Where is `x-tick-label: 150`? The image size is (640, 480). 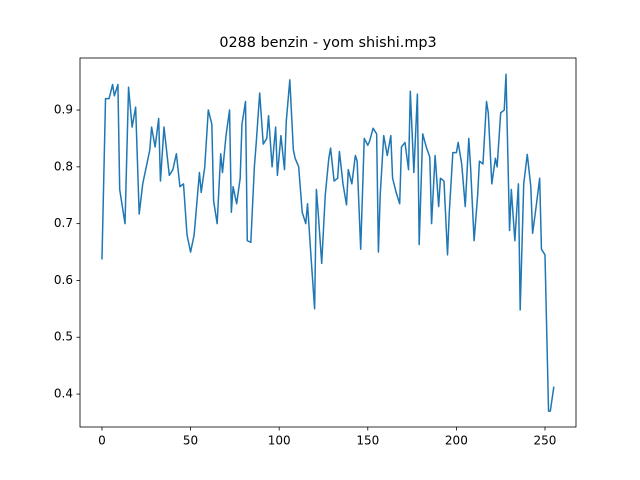 x-tick-label: 150 is located at coordinates (367, 441).